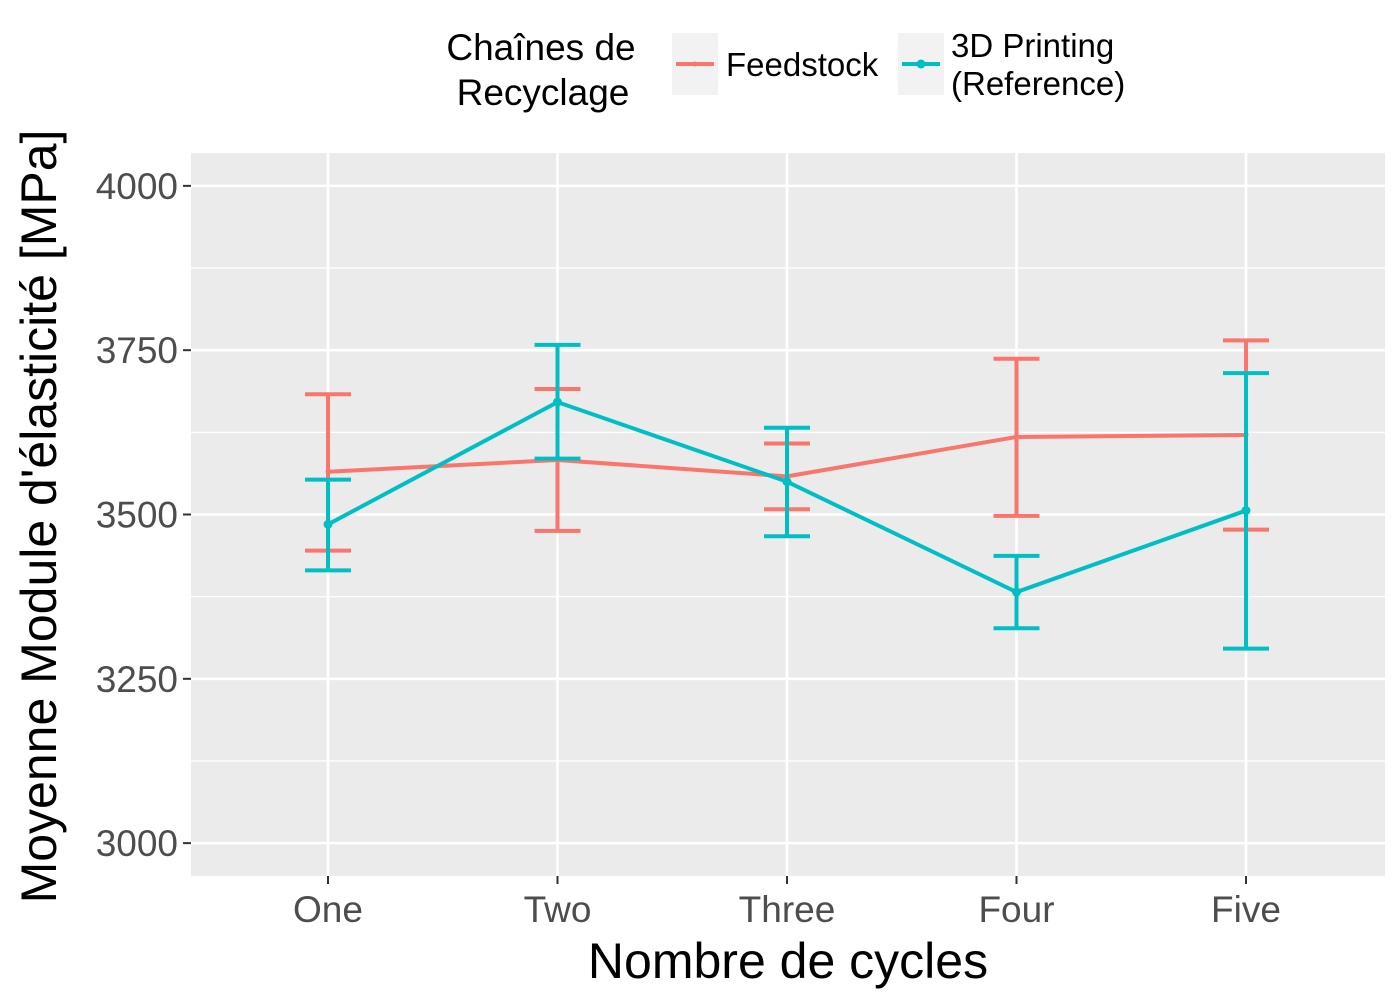 The height and width of the screenshot is (1005, 1400). Describe the element at coordinates (543, 92) in the screenshot. I see `legend-title-line: Recyclage` at that location.